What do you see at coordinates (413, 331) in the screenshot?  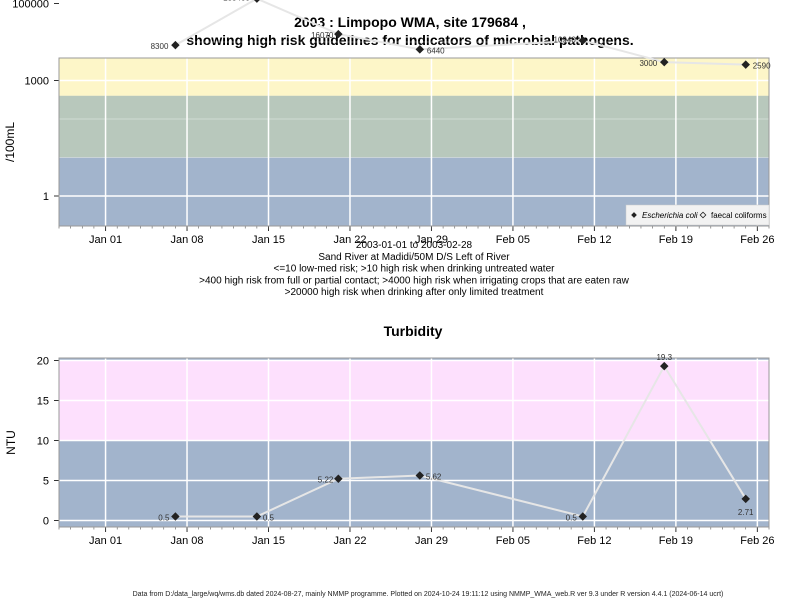 I see `turbidity-title: Turbidity` at bounding box center [413, 331].